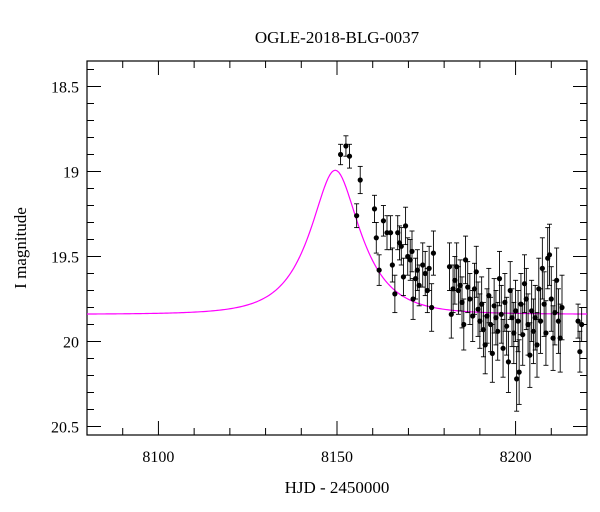  Describe the element at coordinates (65, 258) in the screenshot. I see `y-tick-label: 19.5` at that location.